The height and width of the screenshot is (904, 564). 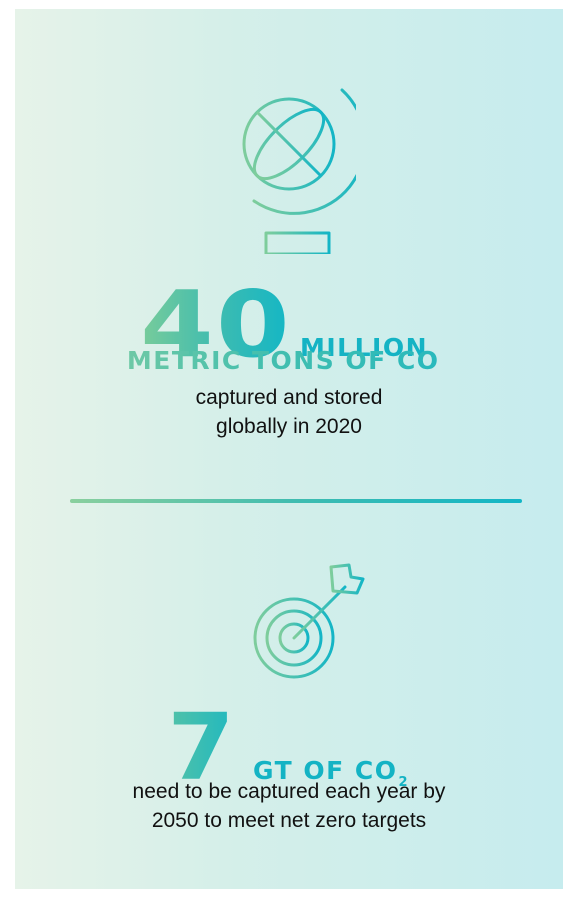 What do you see at coordinates (283, 360) in the screenshot?
I see `stat-1-subhead-text: METRIC TONS OF CO` at bounding box center [283, 360].